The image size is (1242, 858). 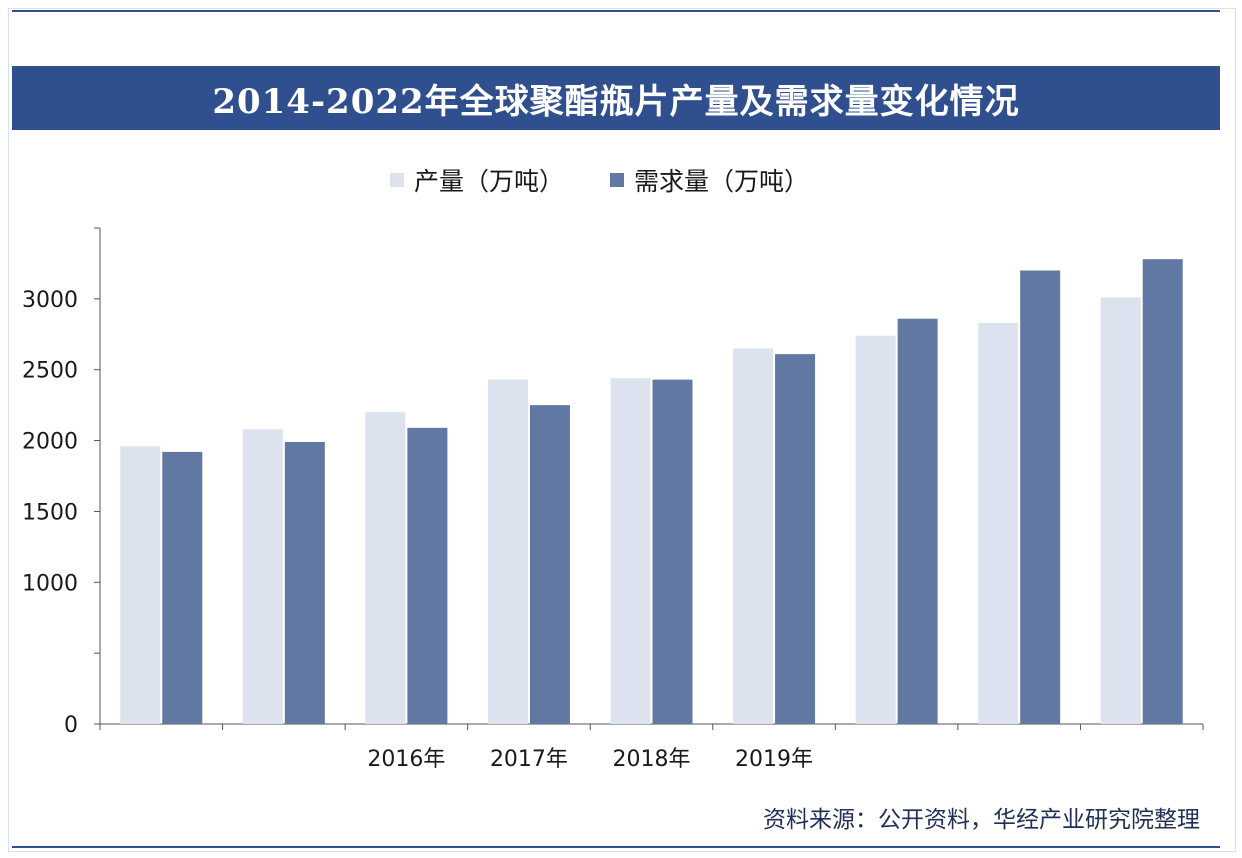 I want to click on chart-legend: 产量（万吨） 需求量（万吨）, so click(x=599, y=180).